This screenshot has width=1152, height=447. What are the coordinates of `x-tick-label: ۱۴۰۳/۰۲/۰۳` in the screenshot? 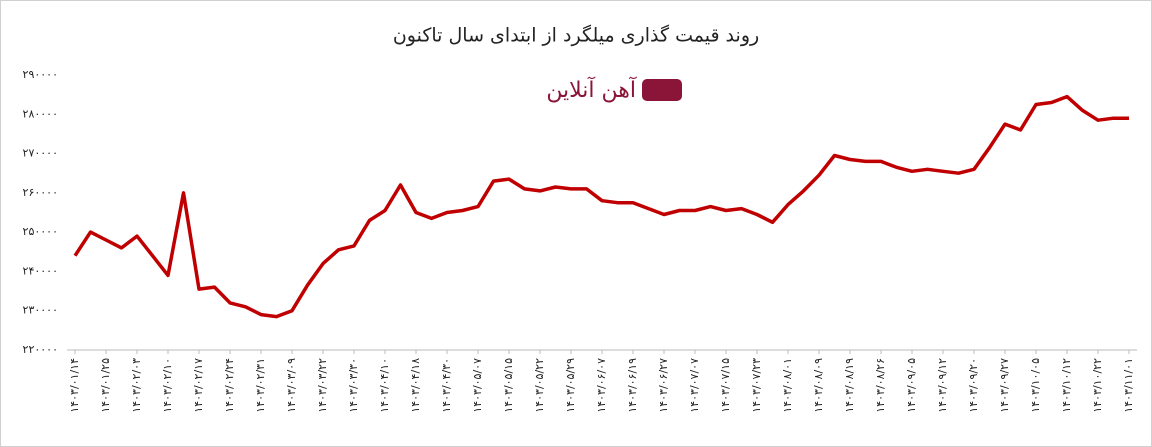 It's located at (136, 385).